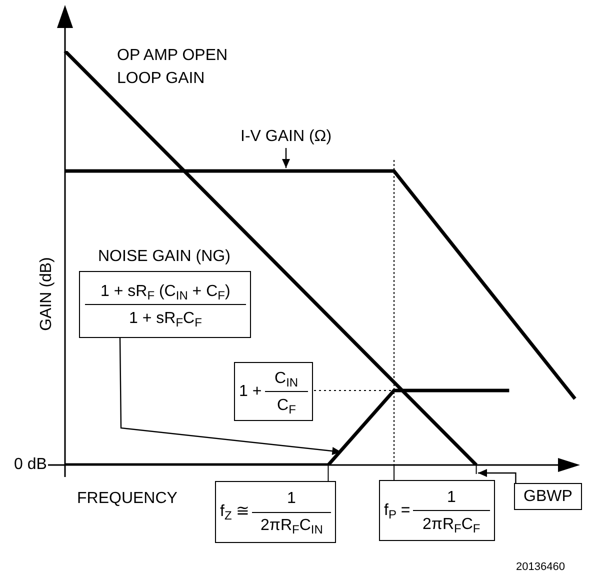  What do you see at coordinates (165, 292) in the screenshot?
I see `annotation: 1 + sR$_{F}$ (C$_{IN}$ + C$_{F}$)` at bounding box center [165, 292].